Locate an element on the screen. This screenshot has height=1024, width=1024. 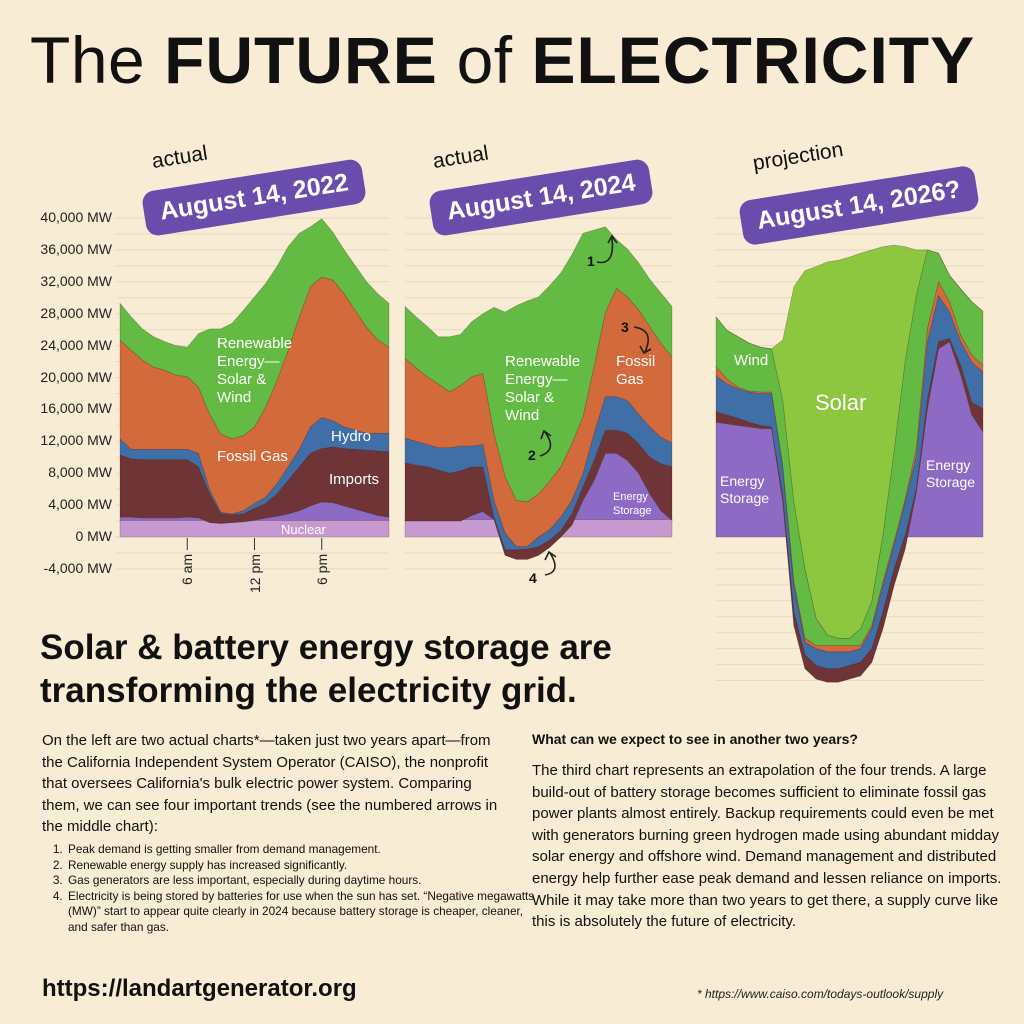
page-title: The FUTURE of ELECTRICITY is located at coordinates (502, 60).